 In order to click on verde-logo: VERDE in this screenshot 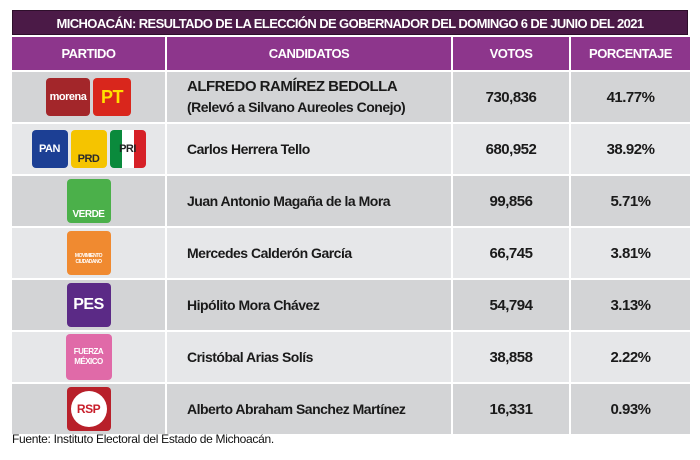, I will do `click(88, 201)`.